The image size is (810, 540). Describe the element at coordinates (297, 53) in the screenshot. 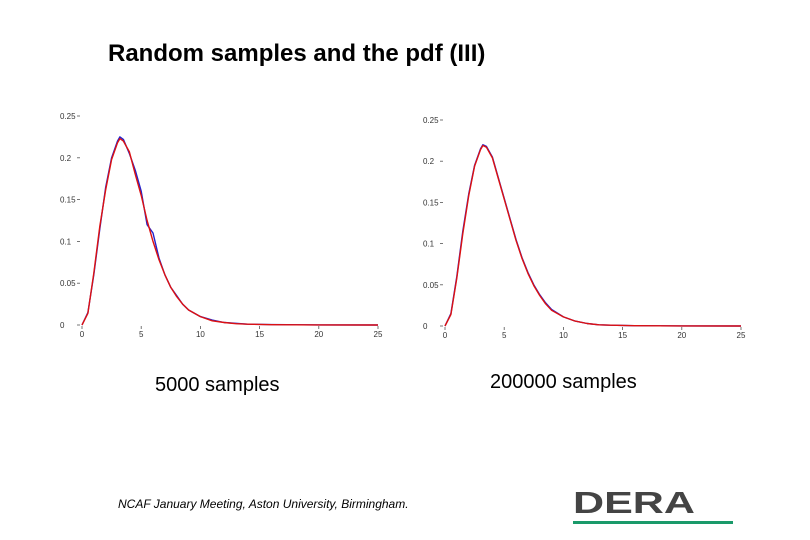

I see `slide-title: Random samples and the pdf (III)` at that location.